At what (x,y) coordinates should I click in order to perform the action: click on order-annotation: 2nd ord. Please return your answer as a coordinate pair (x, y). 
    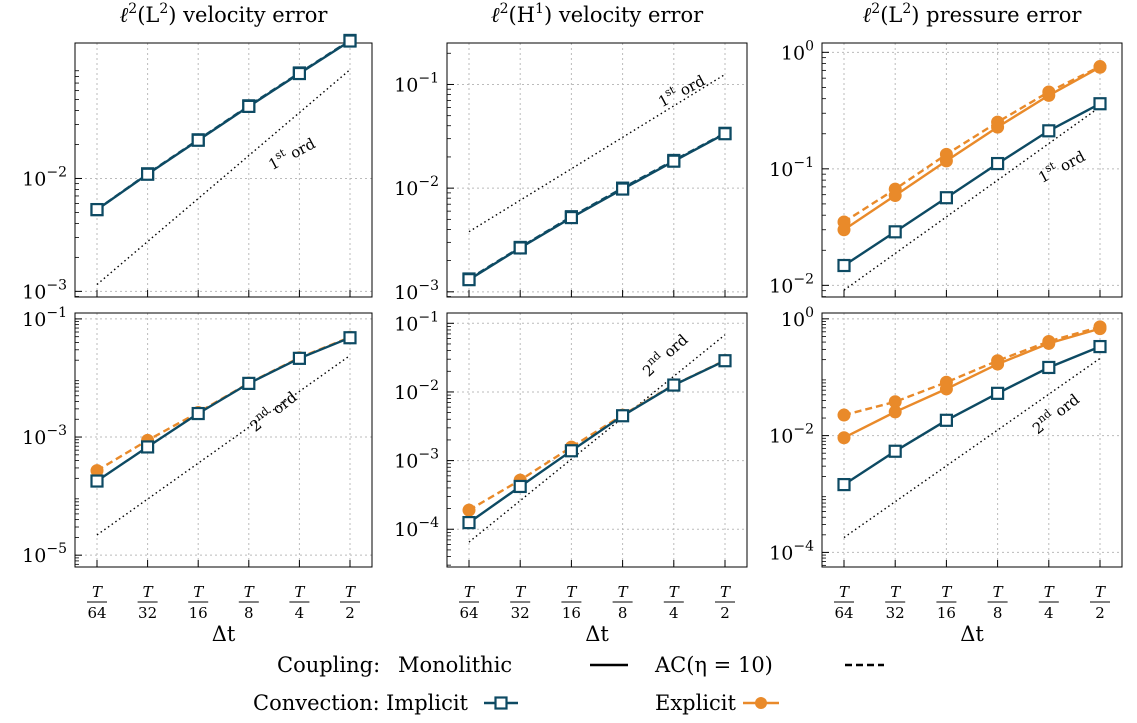
    Looking at the image, I should click on (664, 354).